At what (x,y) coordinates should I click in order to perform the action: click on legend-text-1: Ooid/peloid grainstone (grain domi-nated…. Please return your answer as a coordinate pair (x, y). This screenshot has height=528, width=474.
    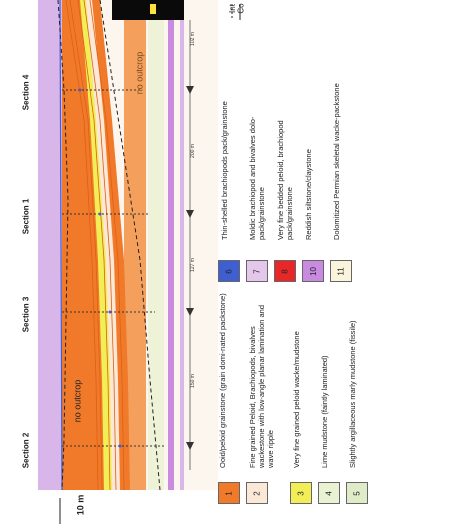
    Looking at the image, I should click on (222, 380).